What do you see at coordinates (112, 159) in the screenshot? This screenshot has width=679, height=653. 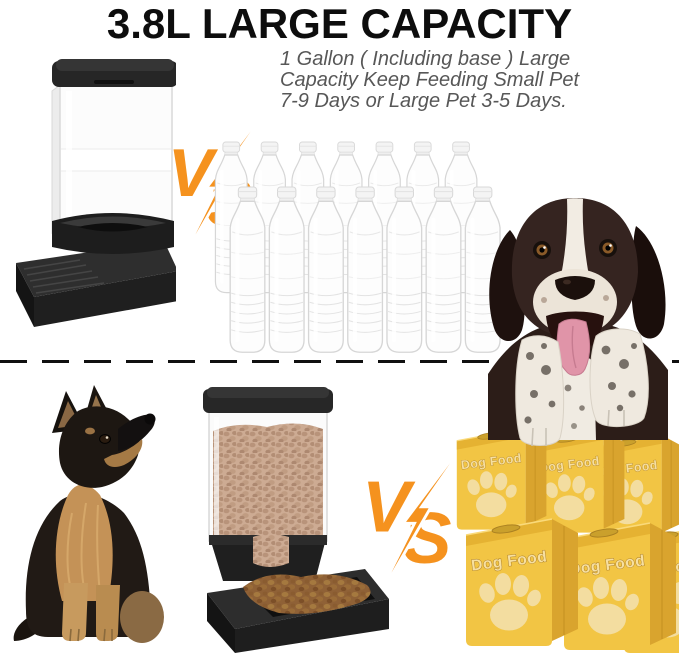 I see `water-dispenser-tank` at bounding box center [112, 159].